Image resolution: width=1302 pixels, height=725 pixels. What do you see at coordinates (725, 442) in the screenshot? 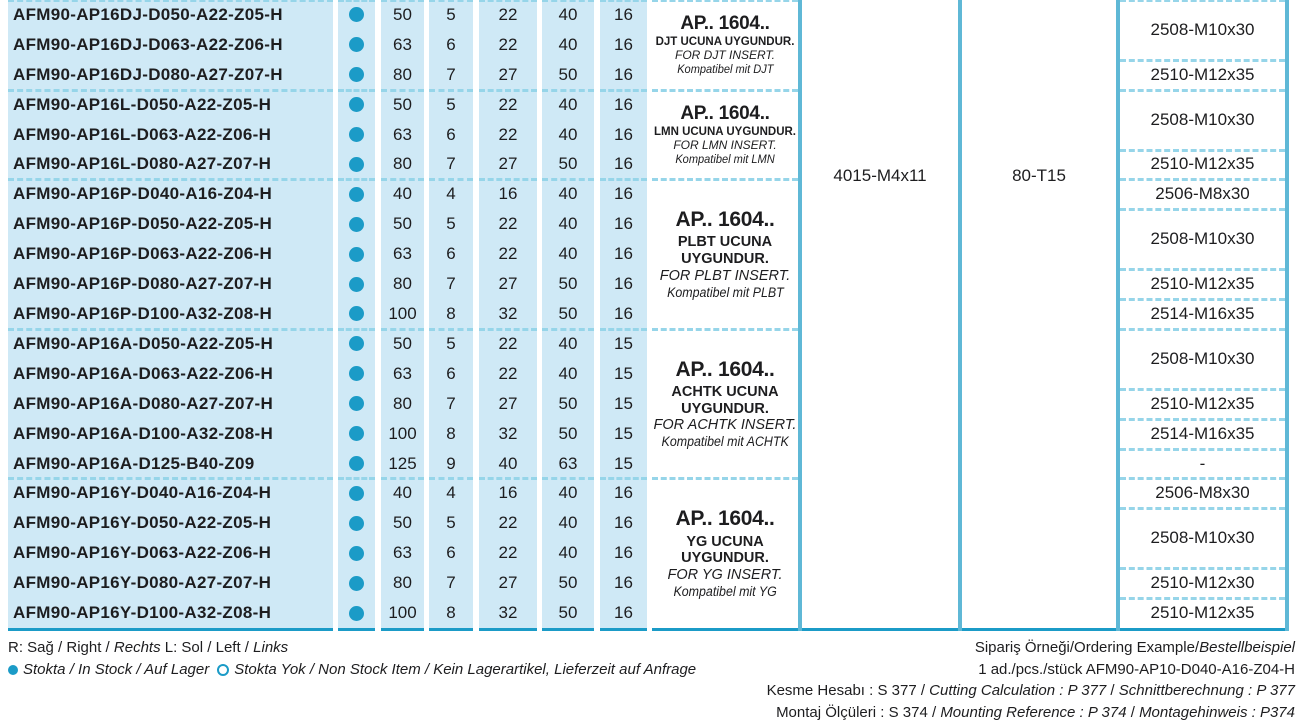
I see `insert-note-german: Kompatibel mit ACHTK` at bounding box center [725, 442].